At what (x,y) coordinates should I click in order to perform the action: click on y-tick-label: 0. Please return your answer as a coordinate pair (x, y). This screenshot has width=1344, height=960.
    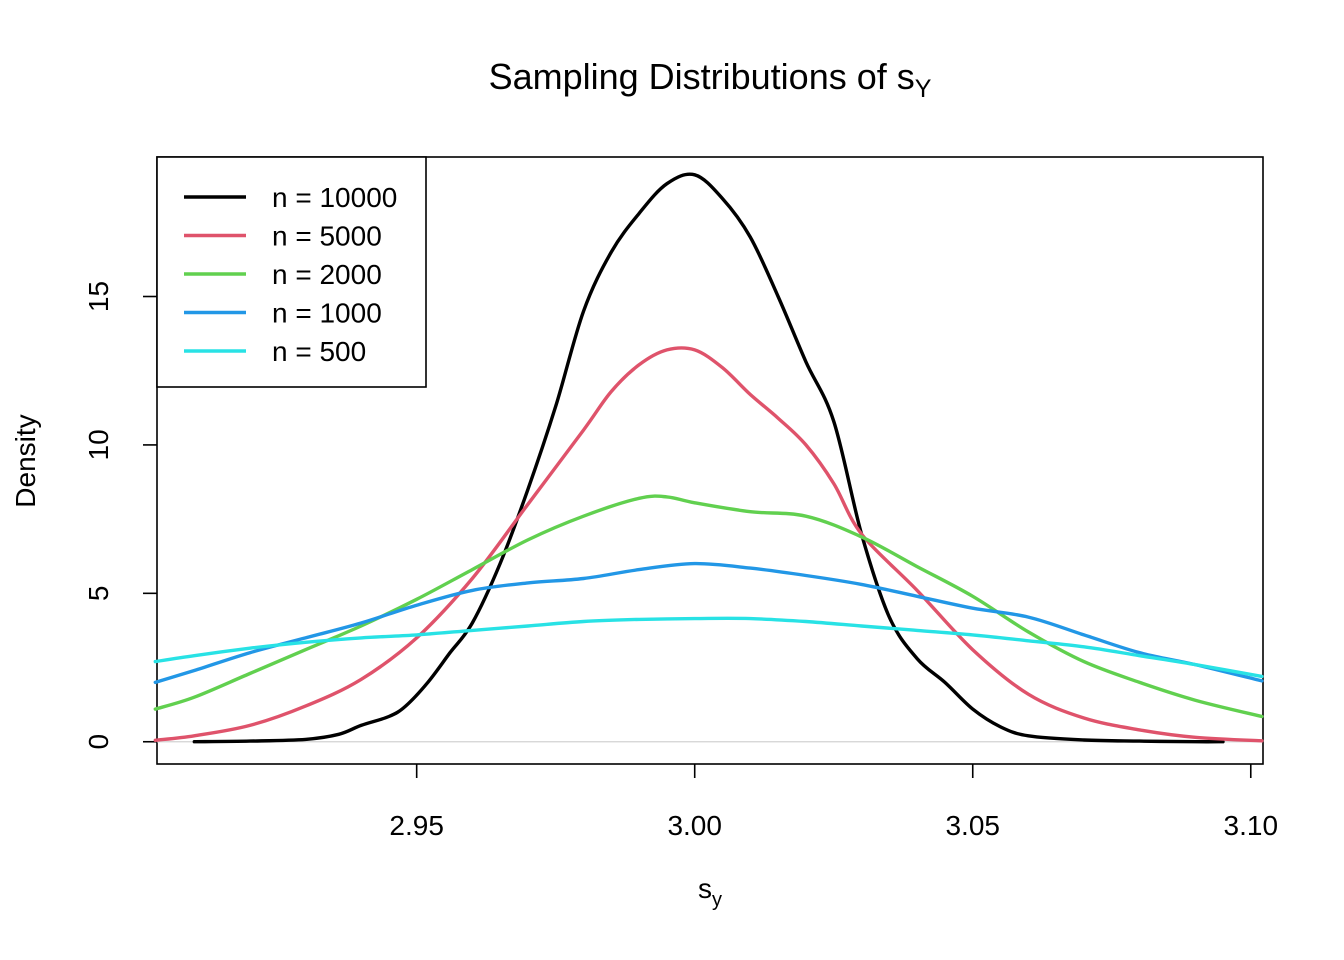
    Looking at the image, I should click on (98, 742).